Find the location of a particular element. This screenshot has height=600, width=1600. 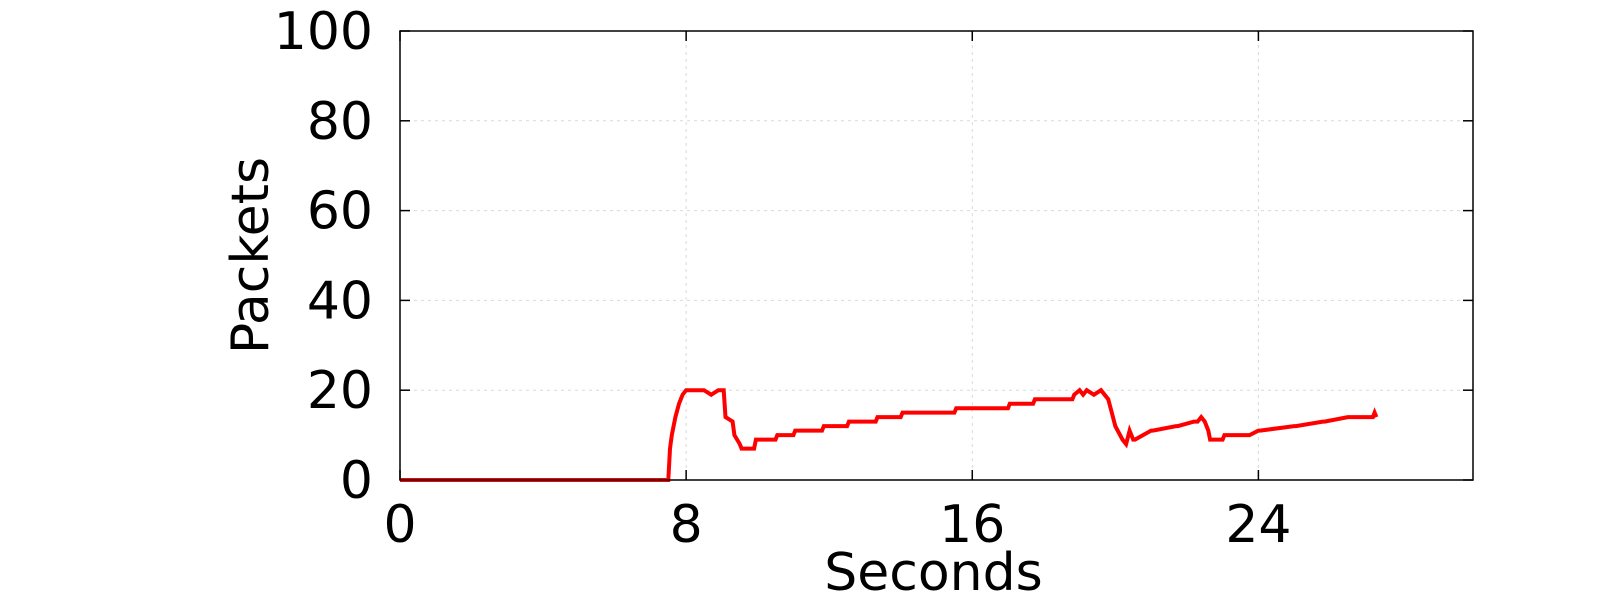

y-axis-title: Packets is located at coordinates (251, 255).